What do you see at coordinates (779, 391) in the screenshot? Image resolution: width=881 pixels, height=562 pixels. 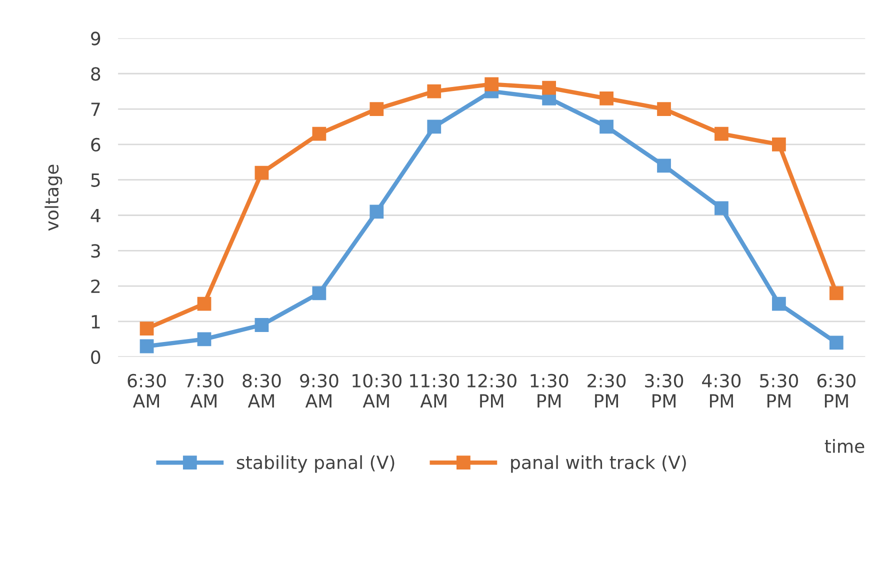 I see `x-tick-label: 5:30 PM` at bounding box center [779, 391].